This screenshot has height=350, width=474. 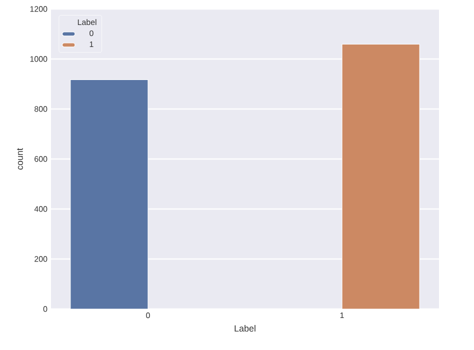 What do you see at coordinates (245, 328) in the screenshot?
I see `x-axis-title: Label` at bounding box center [245, 328].